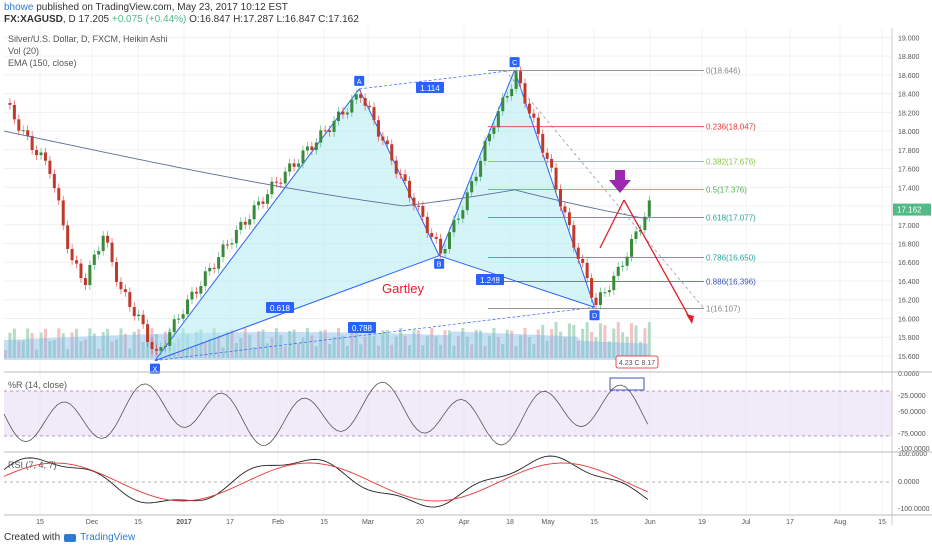 Image resolution: width=932 pixels, height=550 pixels. I want to click on pattern-point-label: D, so click(594, 316).